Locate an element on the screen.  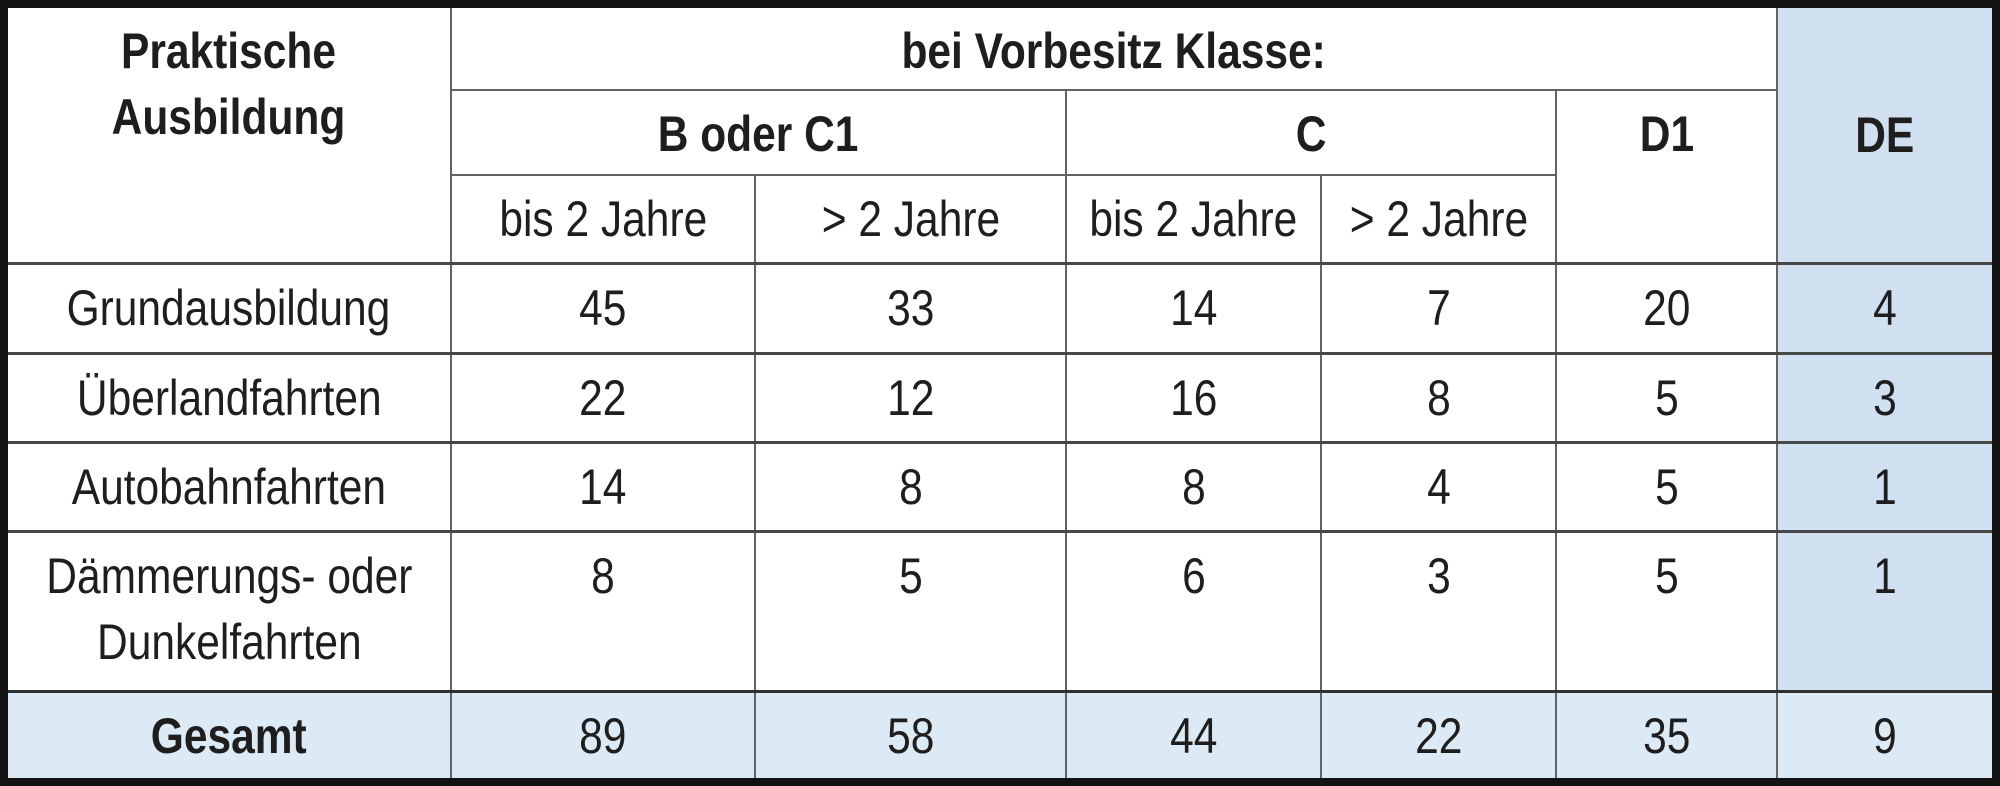
table-row-grundausbildung: Grundausbildung 45 33 14 7 20 4 is located at coordinates (1000, 308).